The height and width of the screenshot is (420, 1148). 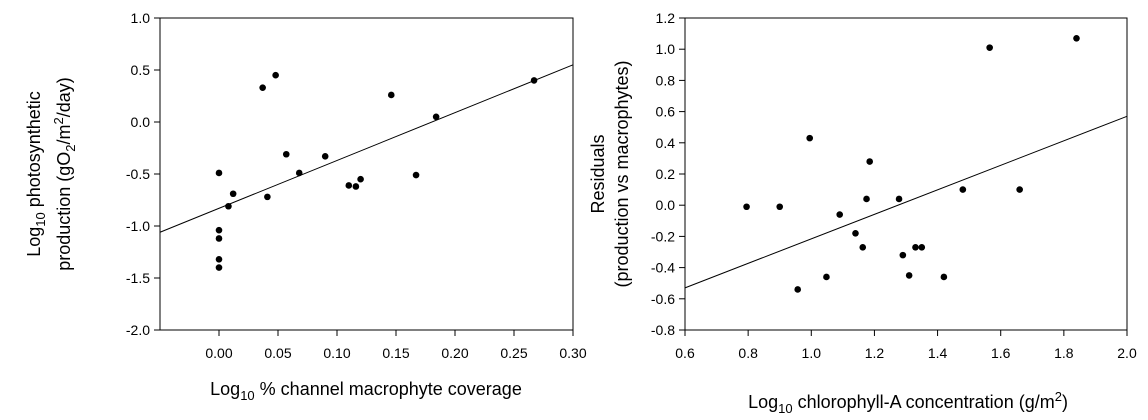 What do you see at coordinates (812, 353) in the screenshot?
I see `right-x-tick-label: 1.0` at bounding box center [812, 353].